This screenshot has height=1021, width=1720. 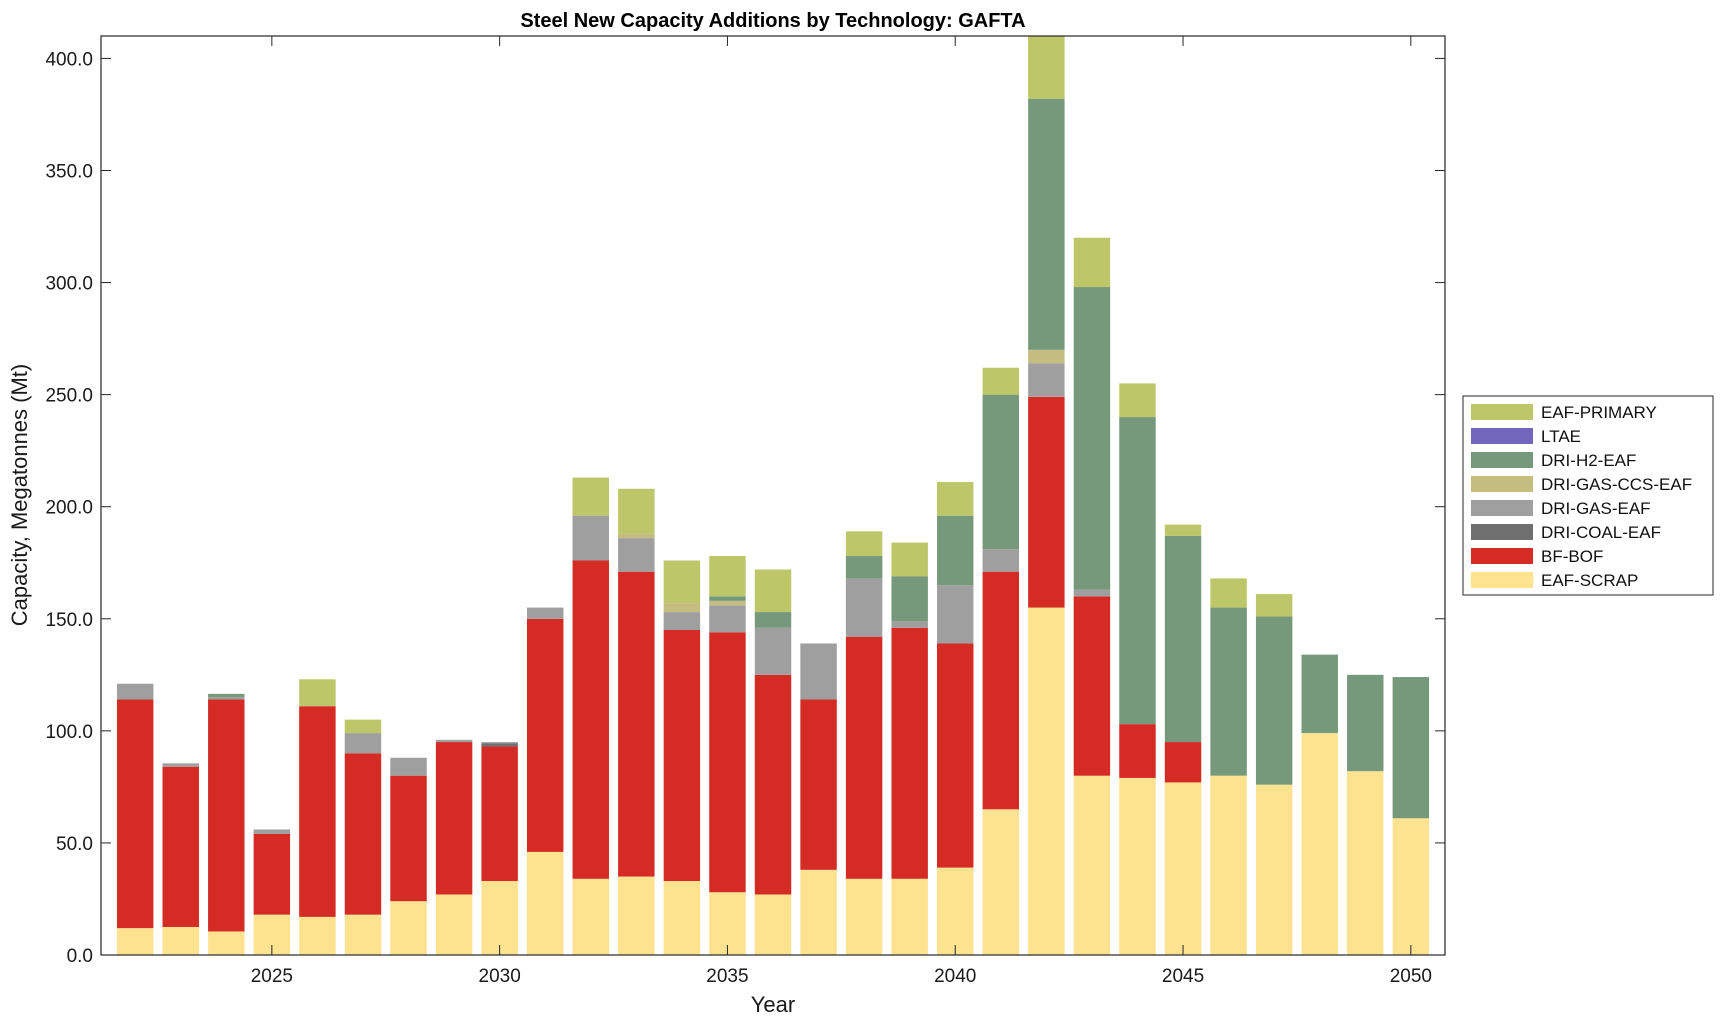 I want to click on legend-label-dri-coal-eaf: DRI-COAL-EAF, so click(x=1601, y=532).